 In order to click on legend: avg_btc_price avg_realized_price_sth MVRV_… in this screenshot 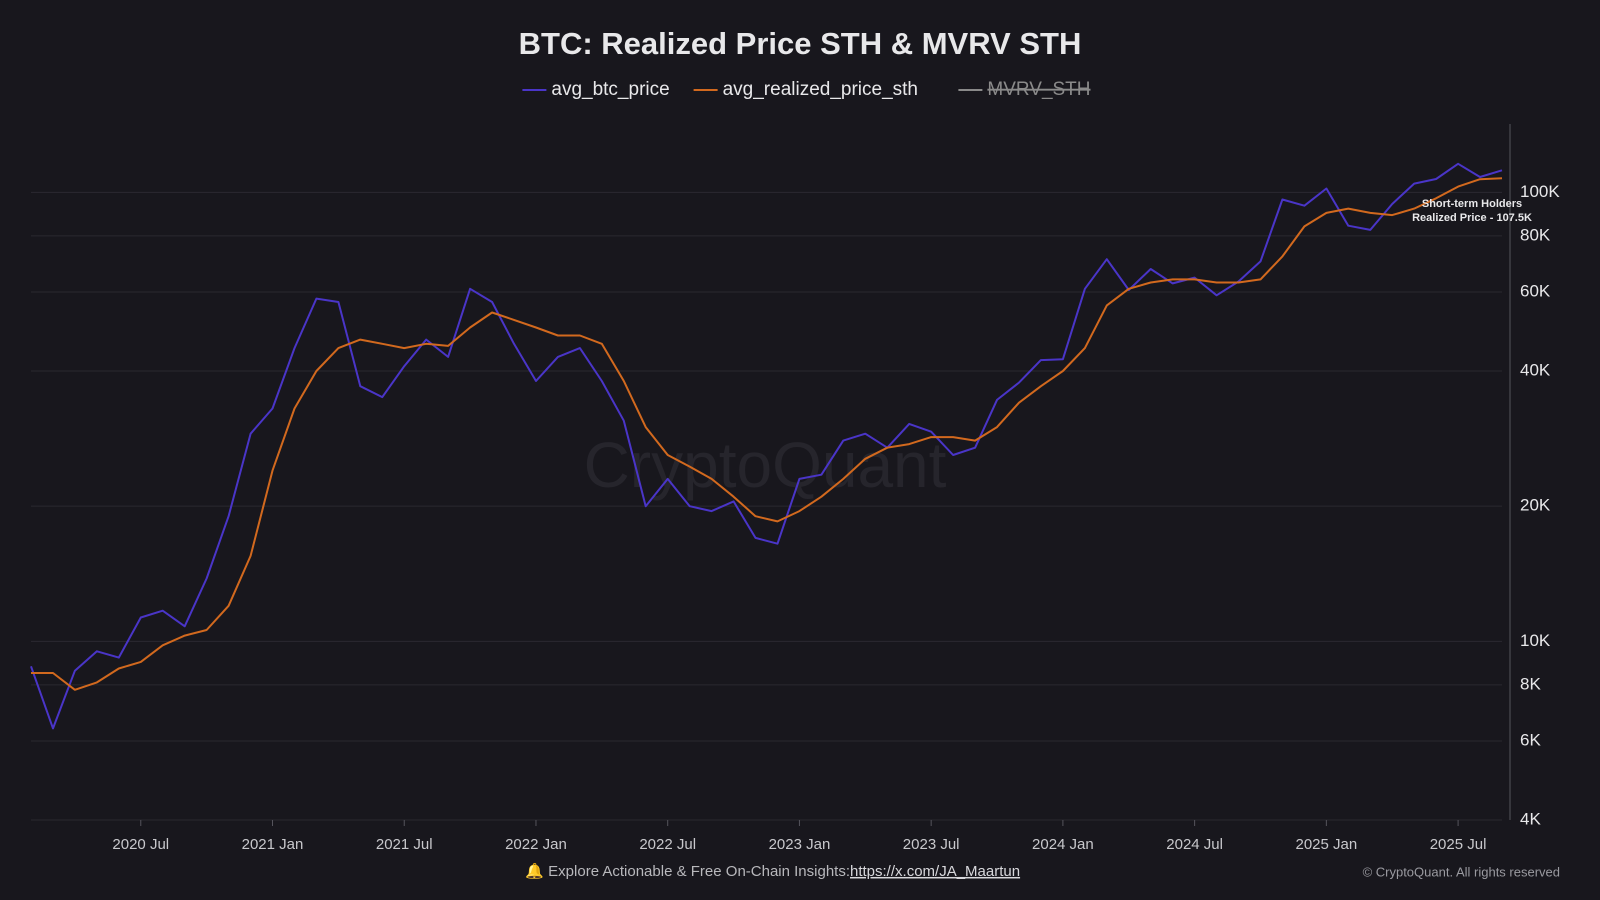, I will do `click(806, 89)`.